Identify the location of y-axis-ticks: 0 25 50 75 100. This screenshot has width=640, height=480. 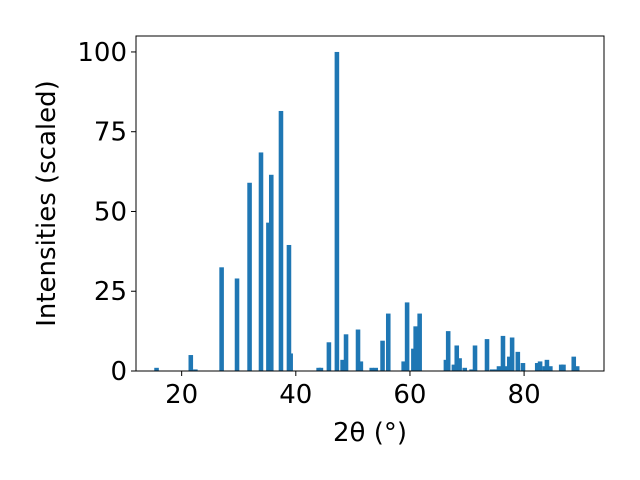
(106, 212).